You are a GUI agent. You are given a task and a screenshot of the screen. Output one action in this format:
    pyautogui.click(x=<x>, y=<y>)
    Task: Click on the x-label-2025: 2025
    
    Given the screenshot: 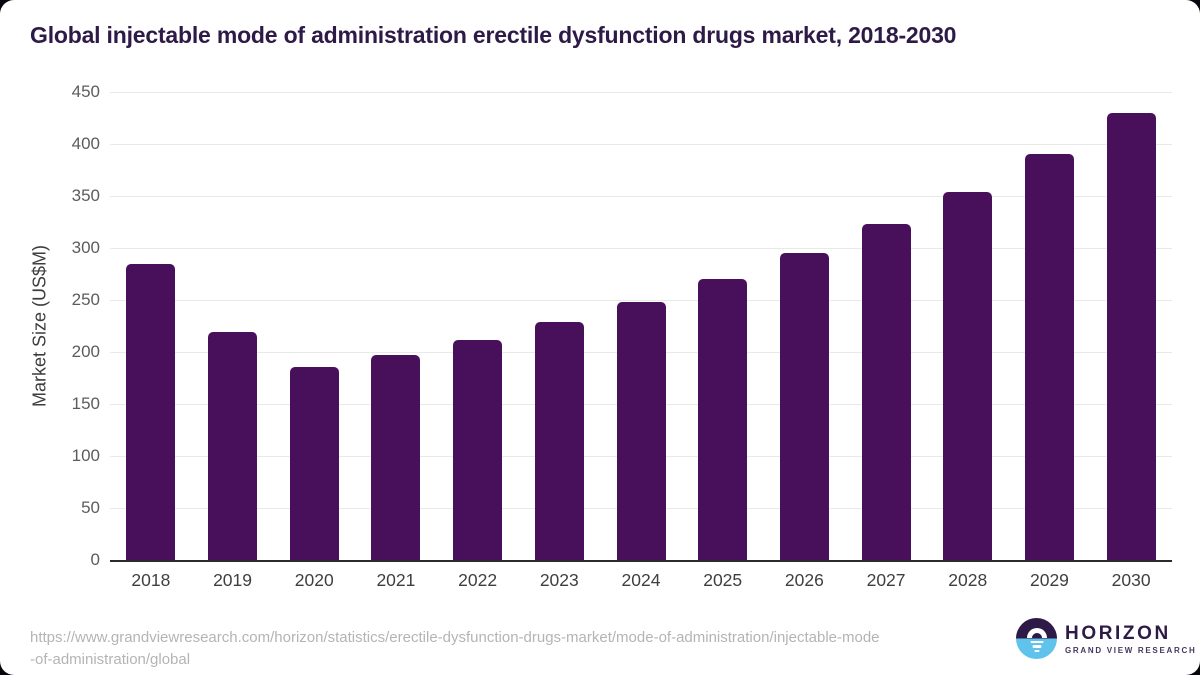 What is the action you would take?
    pyautogui.click(x=723, y=580)
    